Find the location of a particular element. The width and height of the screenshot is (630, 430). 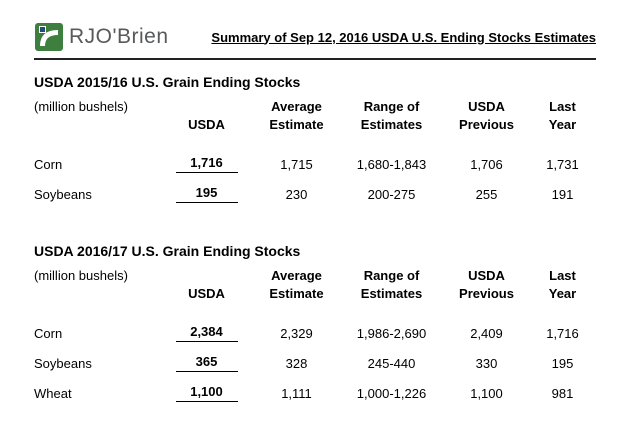

range-value: 200-275 is located at coordinates (391, 194).